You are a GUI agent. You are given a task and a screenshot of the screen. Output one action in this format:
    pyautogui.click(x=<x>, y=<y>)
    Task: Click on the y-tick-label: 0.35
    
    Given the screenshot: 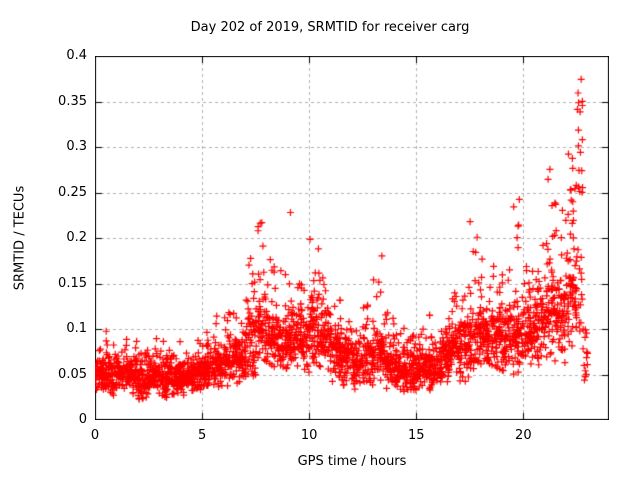 What is the action you would take?
    pyautogui.click(x=72, y=101)
    